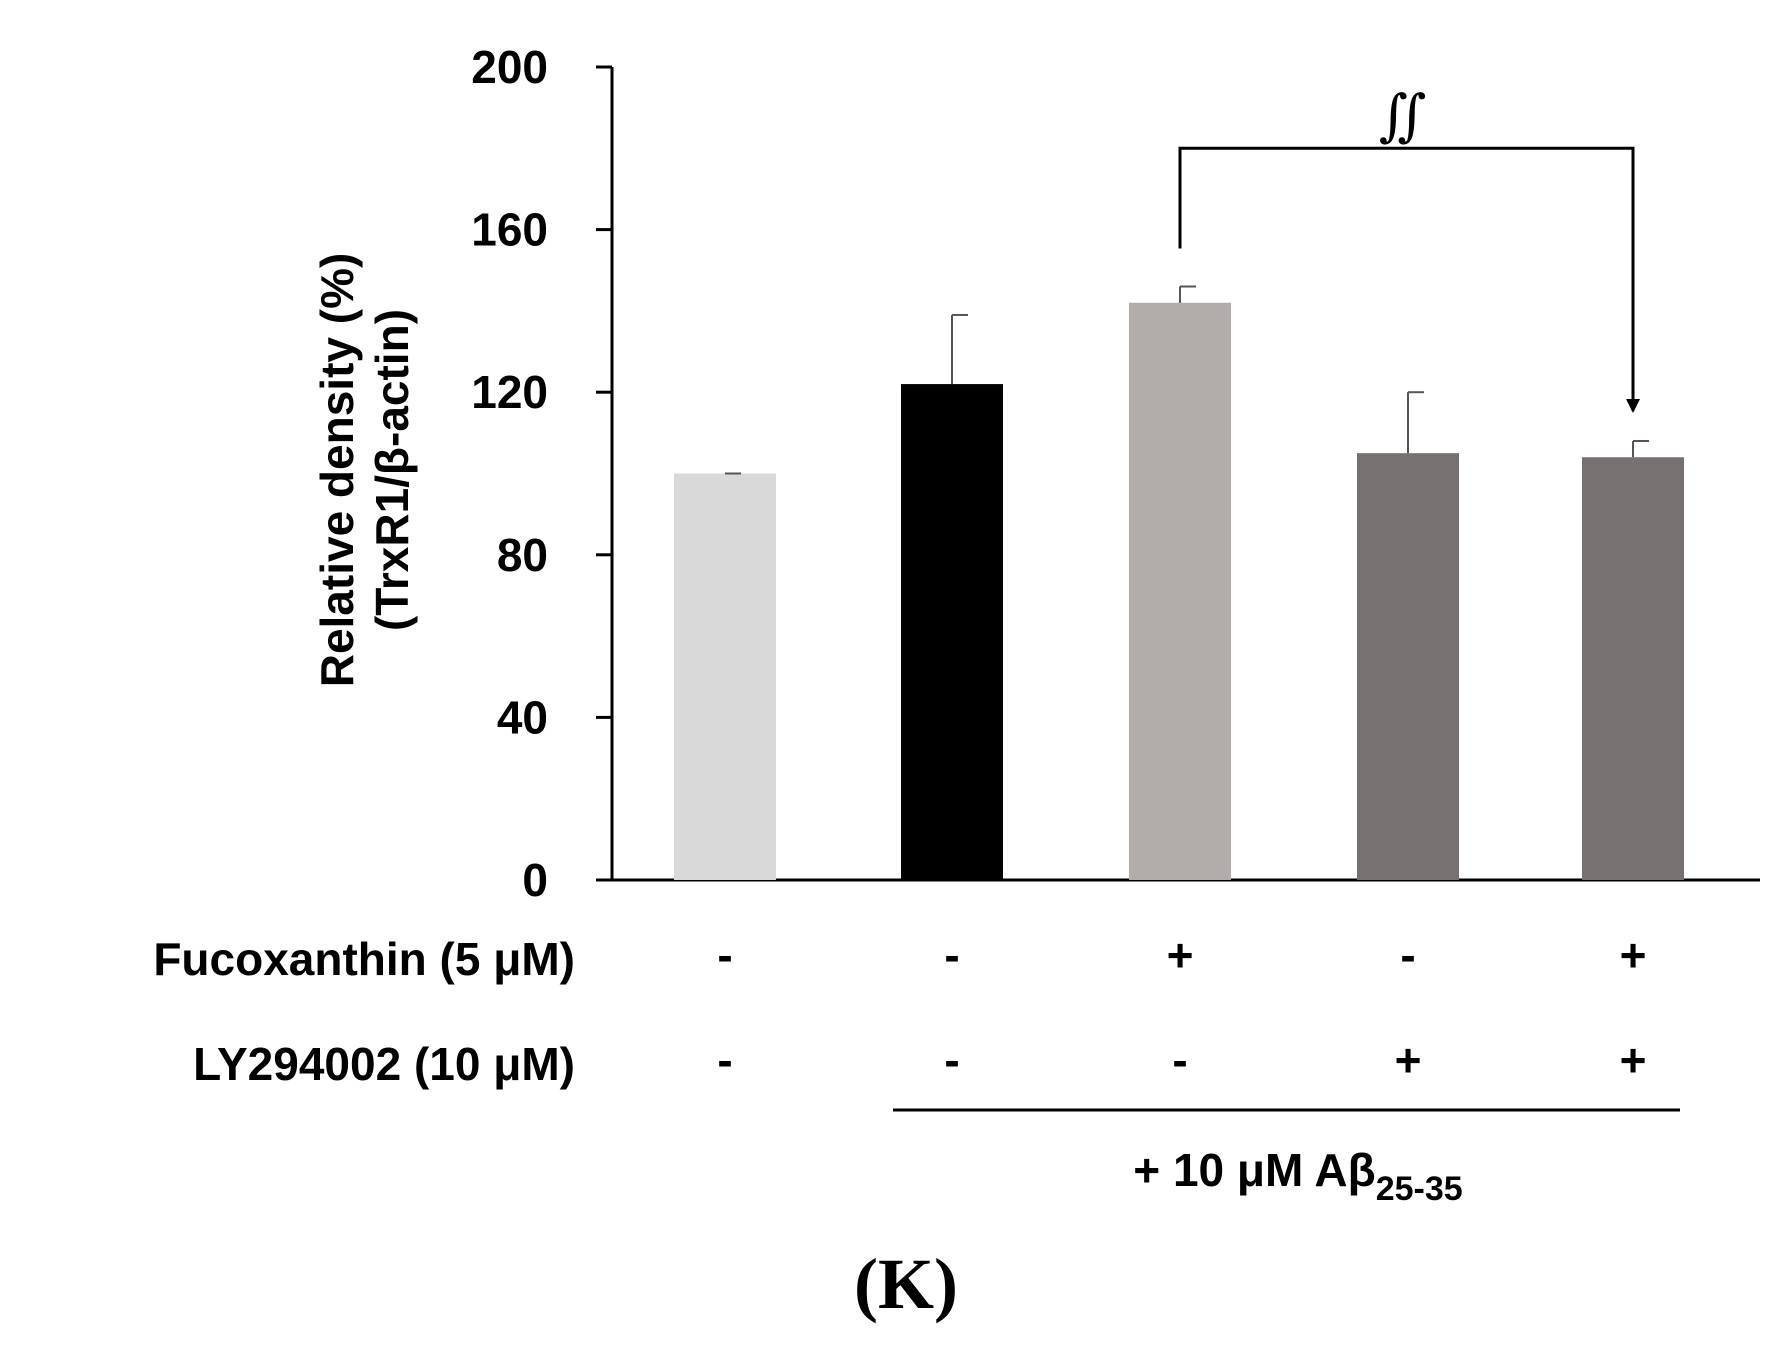  What do you see at coordinates (1406, 278) in the screenshot?
I see `significance-bracket-line` at bounding box center [1406, 278].